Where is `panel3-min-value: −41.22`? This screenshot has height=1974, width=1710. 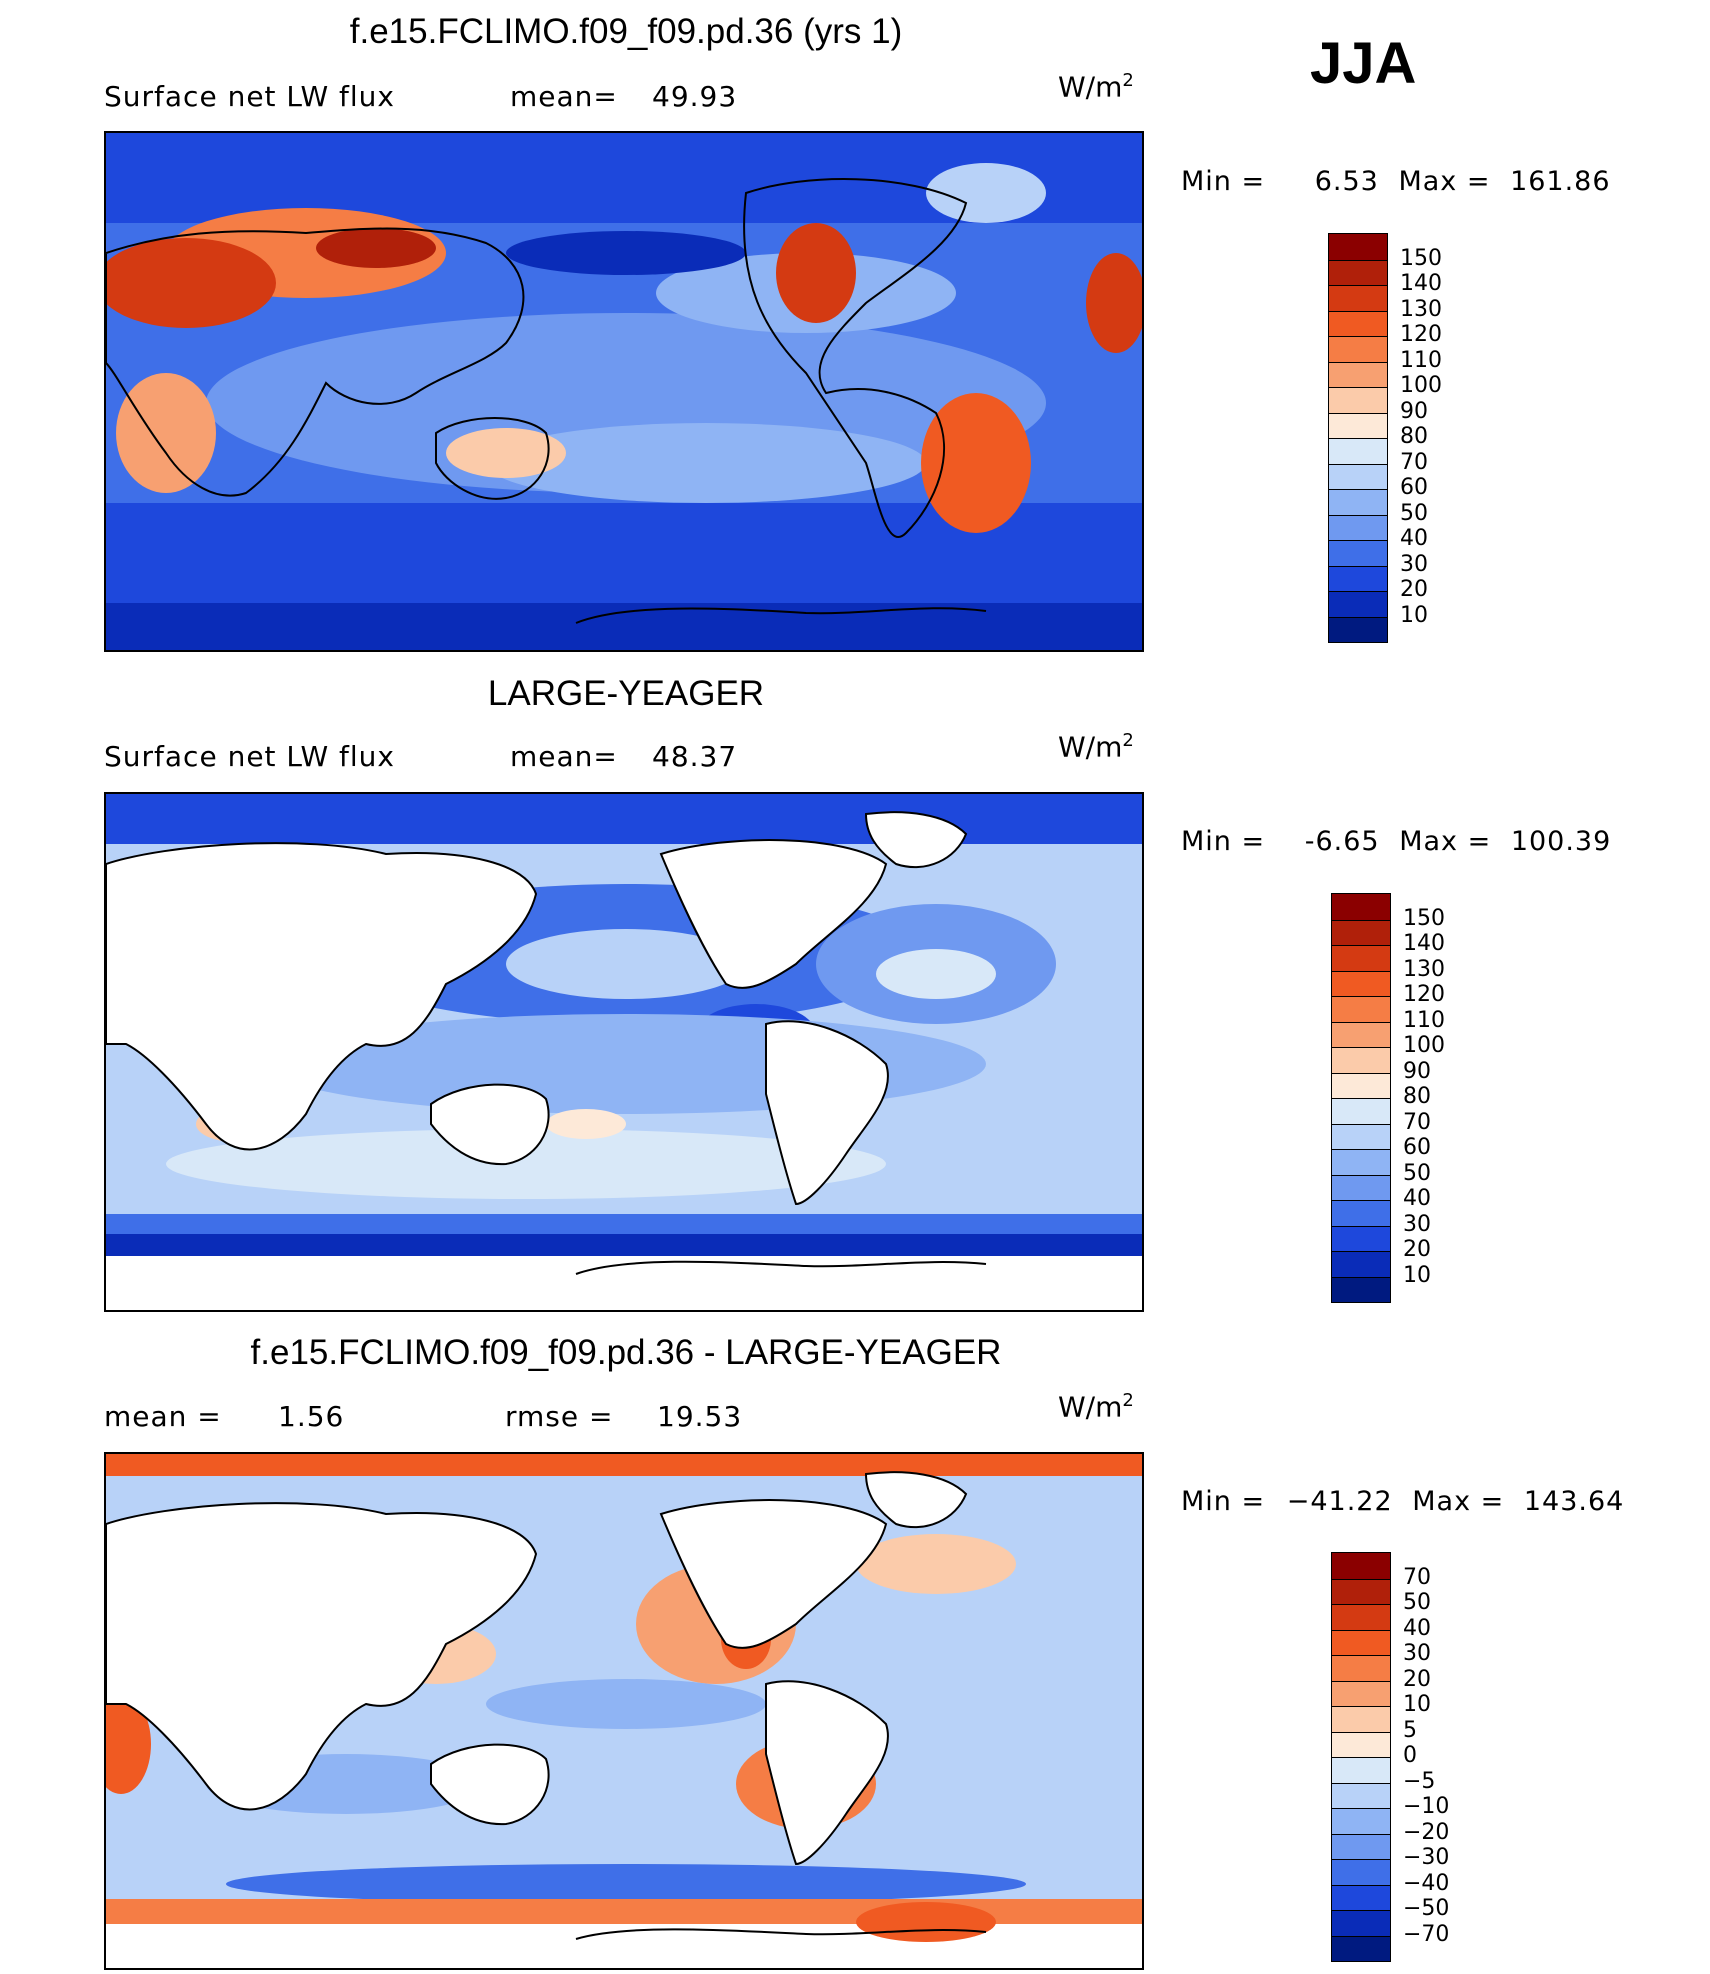
panel3-min-value: −41.22 is located at coordinates (1339, 1501).